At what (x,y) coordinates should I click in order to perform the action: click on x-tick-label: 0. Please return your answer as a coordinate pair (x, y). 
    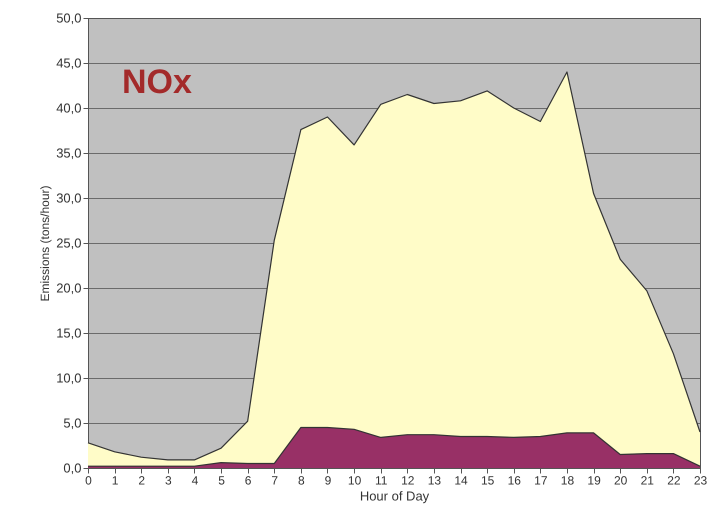
    Looking at the image, I should click on (88, 481).